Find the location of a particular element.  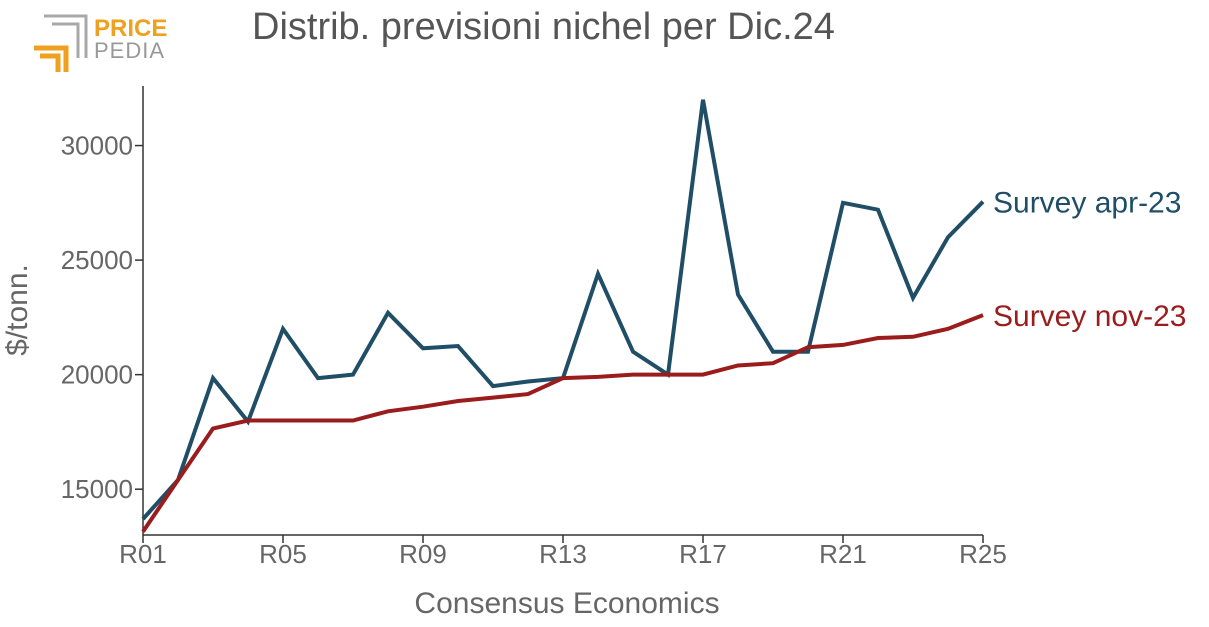

x-tick-label: R25 is located at coordinates (983, 554).